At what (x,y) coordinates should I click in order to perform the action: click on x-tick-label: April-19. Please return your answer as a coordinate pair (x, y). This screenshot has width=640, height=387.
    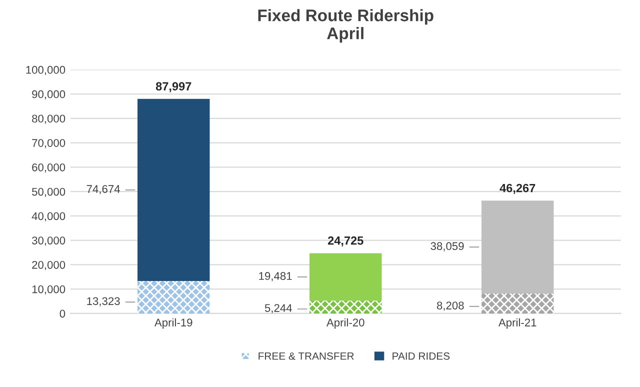
    Looking at the image, I should click on (173, 323).